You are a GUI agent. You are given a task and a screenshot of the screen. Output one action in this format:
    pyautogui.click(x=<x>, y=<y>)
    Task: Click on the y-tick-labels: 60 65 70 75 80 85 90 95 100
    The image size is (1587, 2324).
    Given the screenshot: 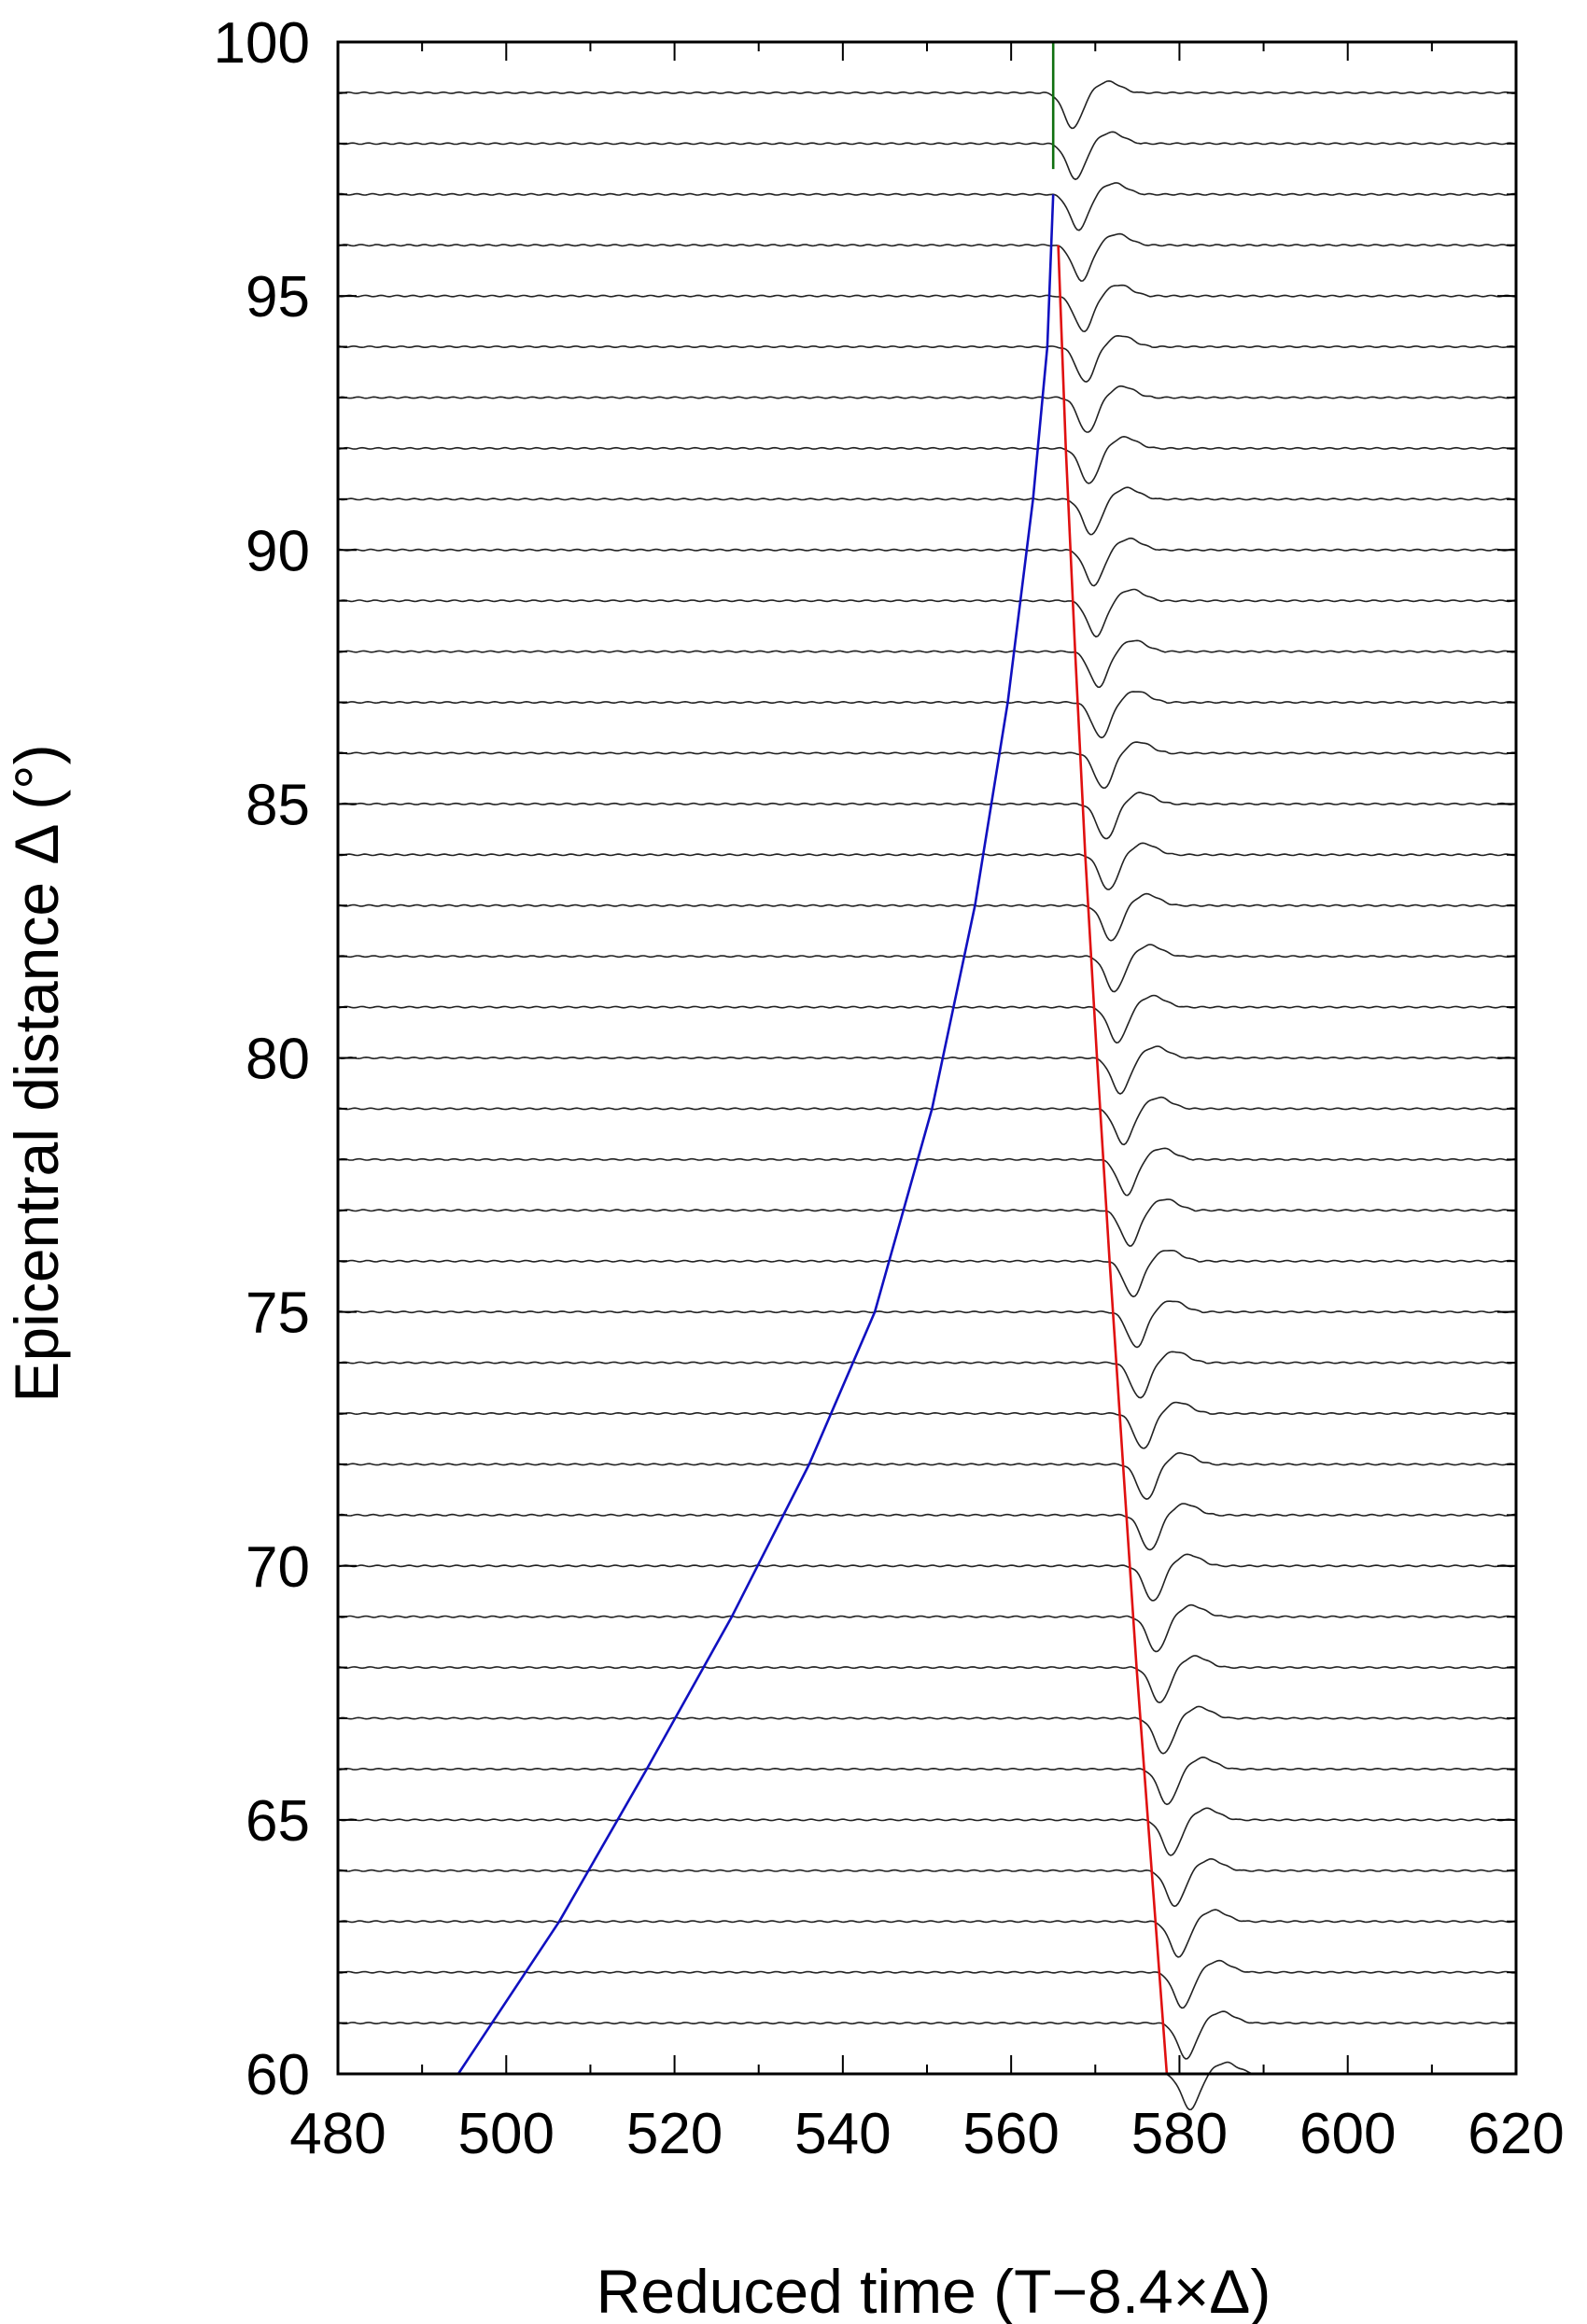 What is the action you would take?
    pyautogui.click(x=262, y=1059)
    